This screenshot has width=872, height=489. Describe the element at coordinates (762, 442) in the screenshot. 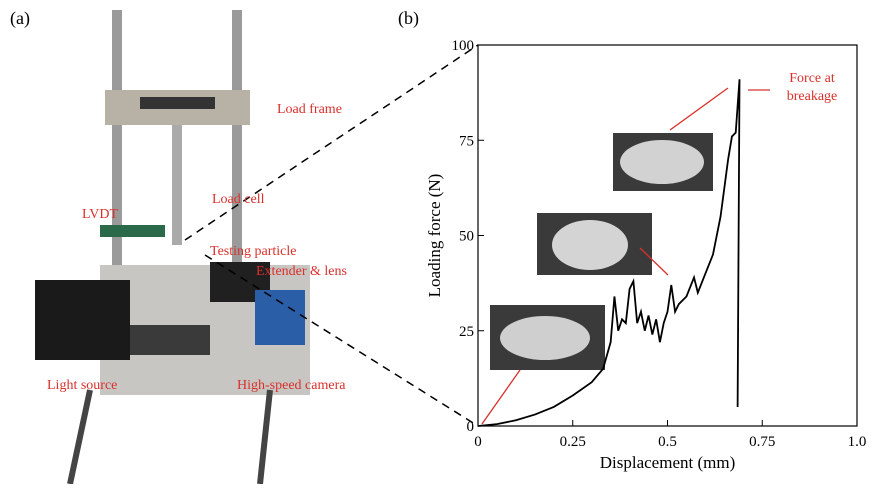

I see `x-tick-label: 0.75` at that location.